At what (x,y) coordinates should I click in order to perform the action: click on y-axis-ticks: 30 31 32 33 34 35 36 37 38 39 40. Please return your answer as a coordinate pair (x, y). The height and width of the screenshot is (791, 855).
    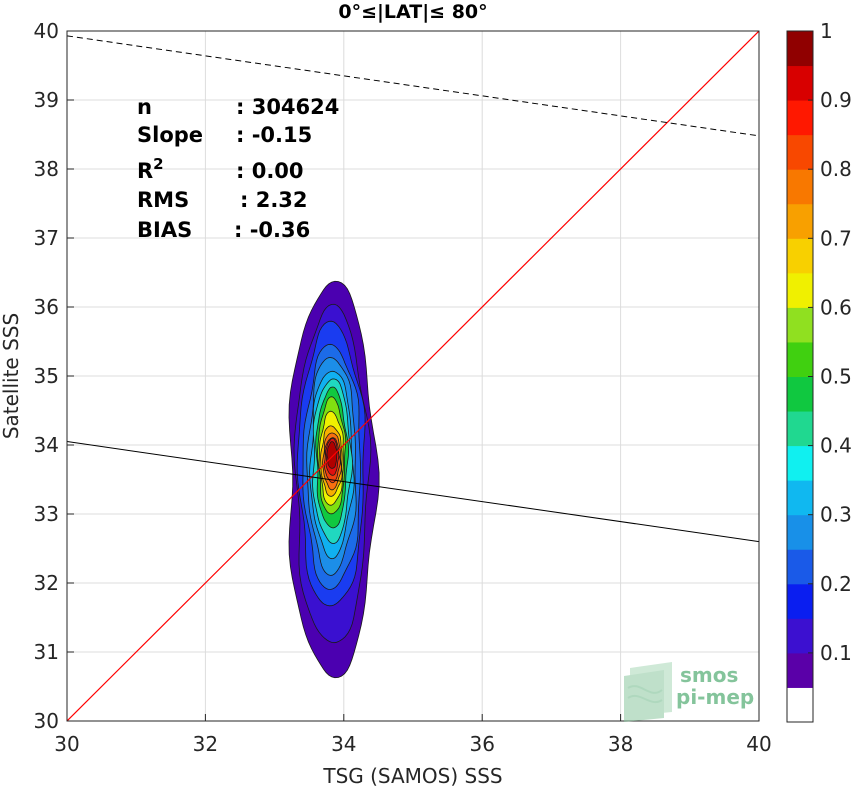
    Looking at the image, I should click on (54, 376).